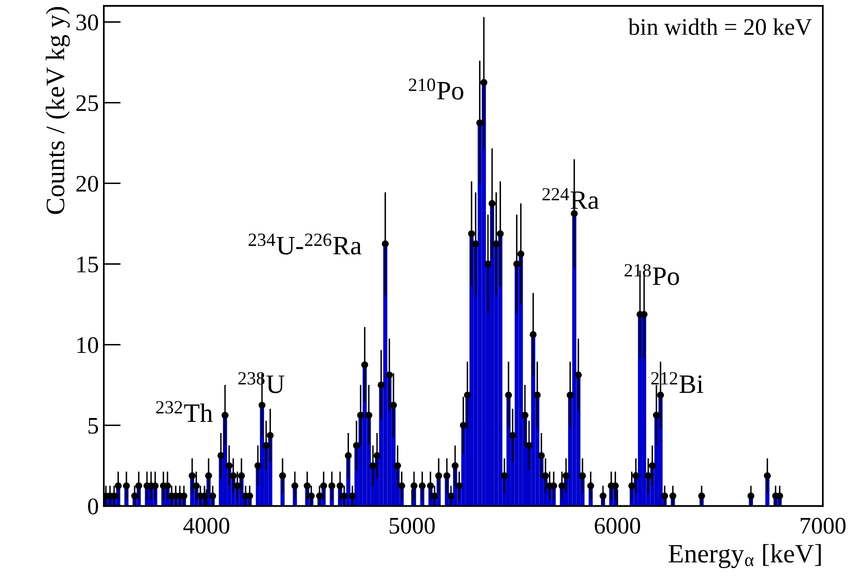 The height and width of the screenshot is (587, 858). Describe the element at coordinates (412, 526) in the screenshot. I see `x-tick-label: 5000` at that location.